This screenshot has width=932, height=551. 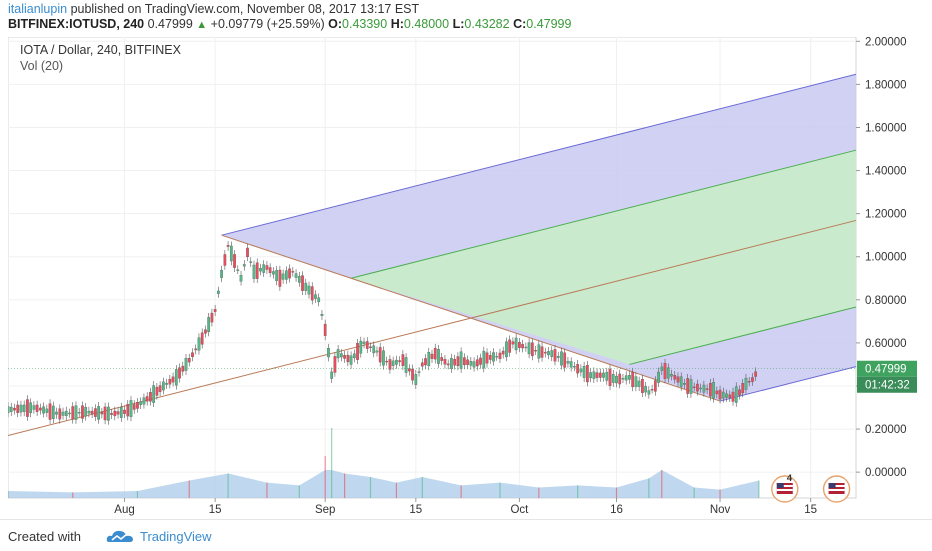 What do you see at coordinates (886, 258) in the screenshot?
I see `y-tick-label: 1.00000` at bounding box center [886, 258].